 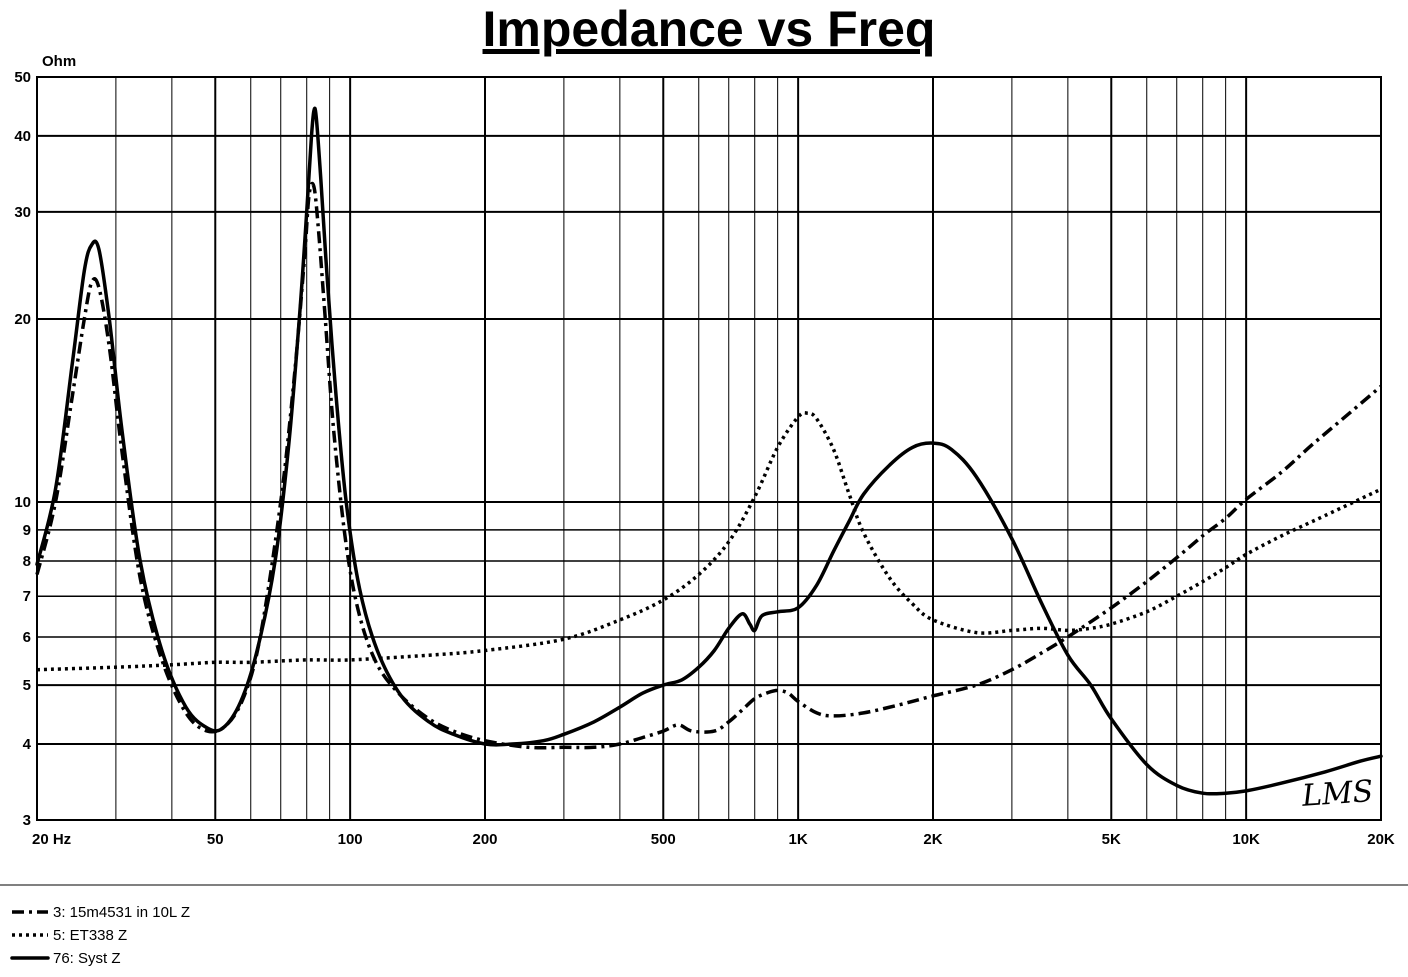 What do you see at coordinates (1337, 794) in the screenshot?
I see `lms-annotation: LMS` at bounding box center [1337, 794].